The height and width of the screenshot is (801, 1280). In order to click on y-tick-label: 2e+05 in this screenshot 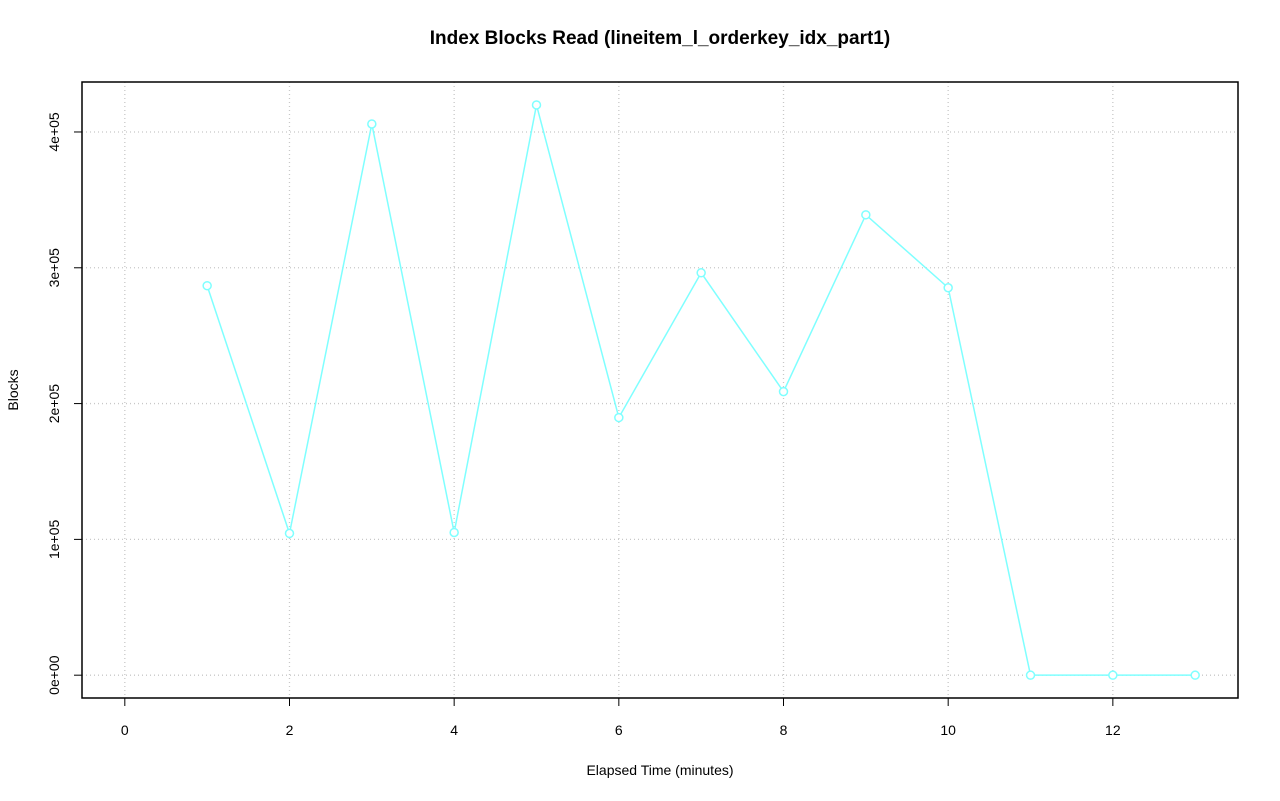, I will do `click(54, 404)`.